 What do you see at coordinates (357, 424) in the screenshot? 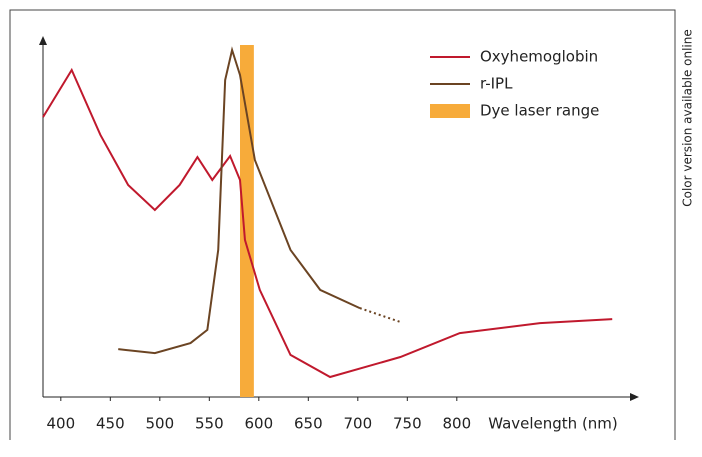
I see `x-tick-label: 700` at bounding box center [357, 424].